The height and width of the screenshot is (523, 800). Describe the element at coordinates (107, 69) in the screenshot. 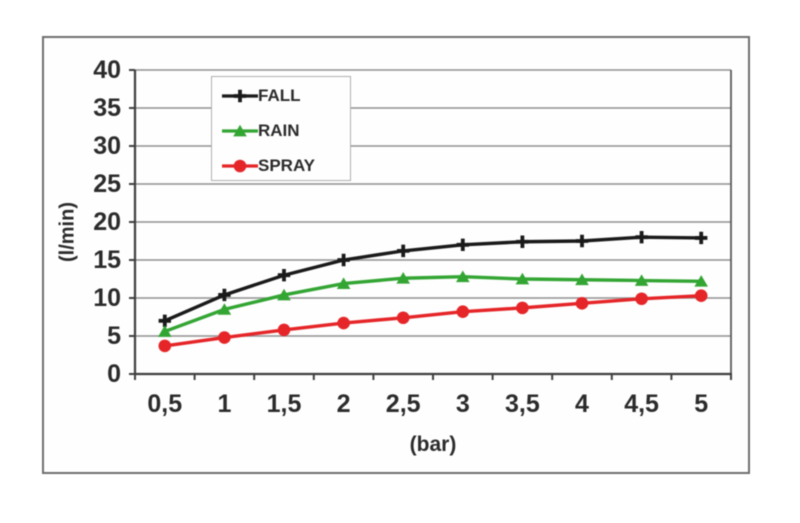

I see `y-tick-label: 40` at that location.